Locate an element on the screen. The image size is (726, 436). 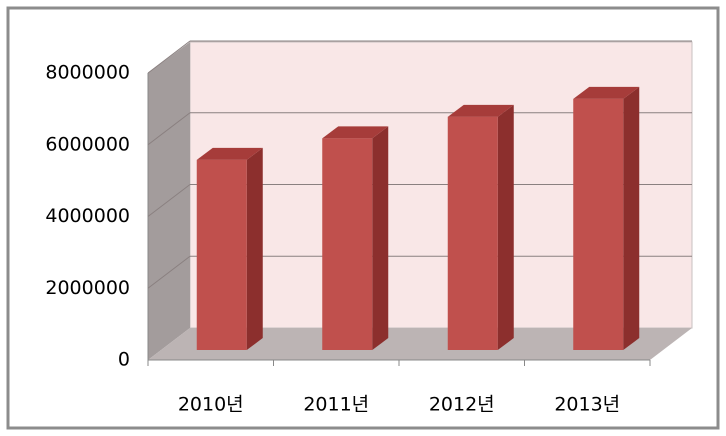
x-tick-label: 2011년 is located at coordinates (336, 405).